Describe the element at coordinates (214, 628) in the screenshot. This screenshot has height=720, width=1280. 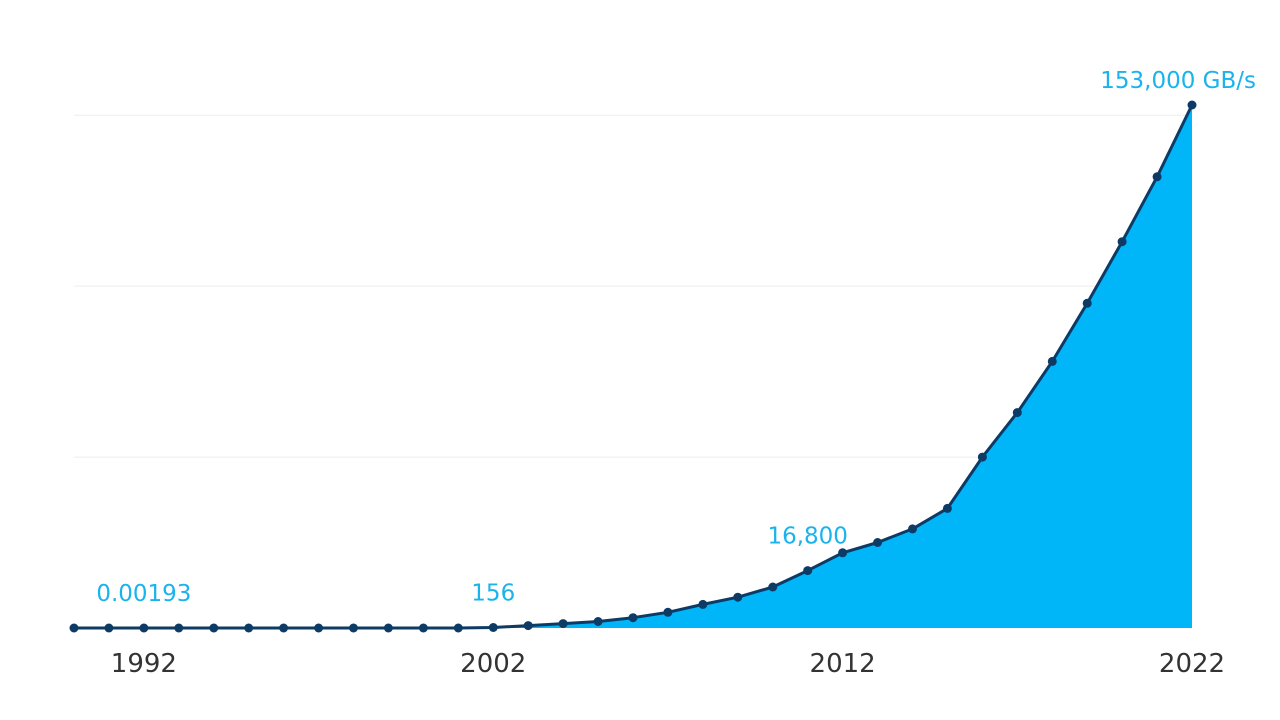
I see `data-point-1994` at that location.